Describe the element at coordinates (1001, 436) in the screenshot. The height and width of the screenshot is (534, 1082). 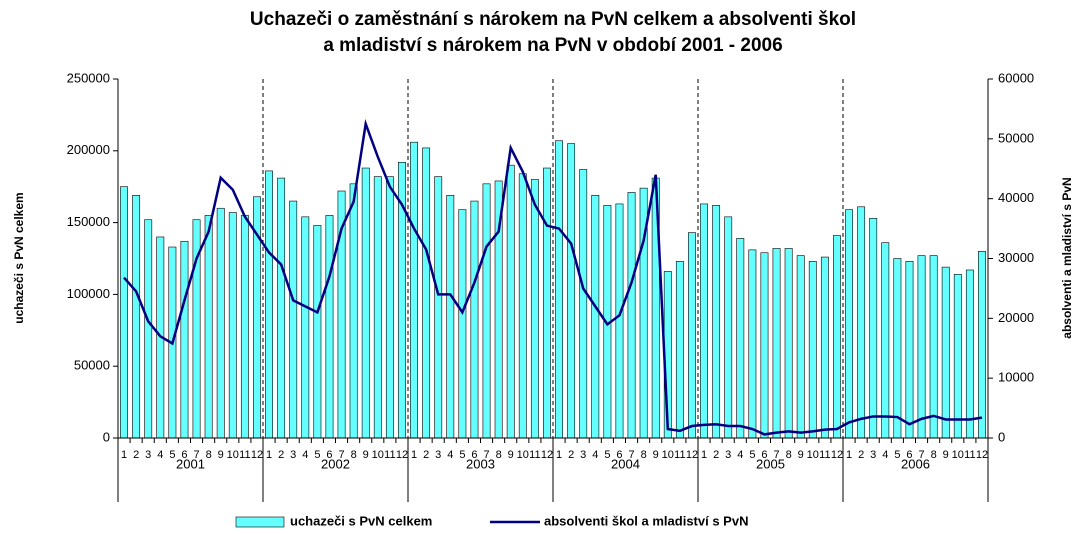
I see `y2-tick-label: 0` at that location.